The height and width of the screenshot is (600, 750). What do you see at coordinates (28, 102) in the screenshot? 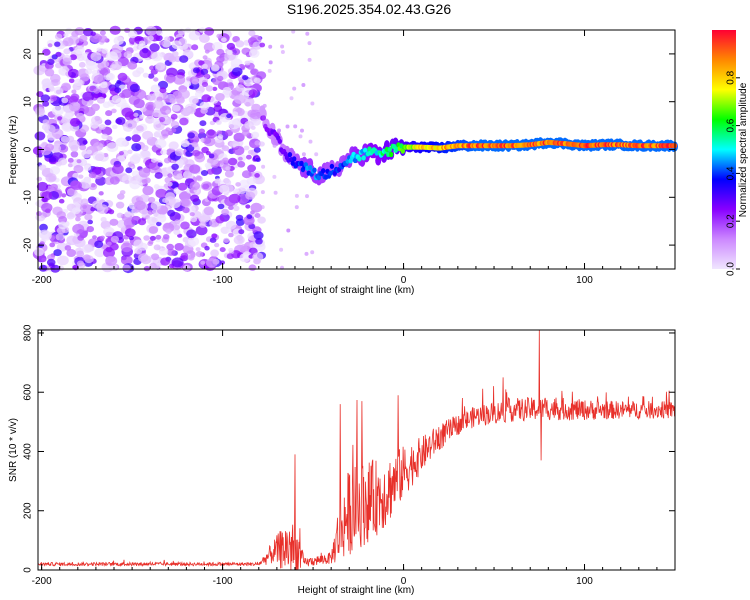
I see `y-tick-label: 10` at bounding box center [28, 102].